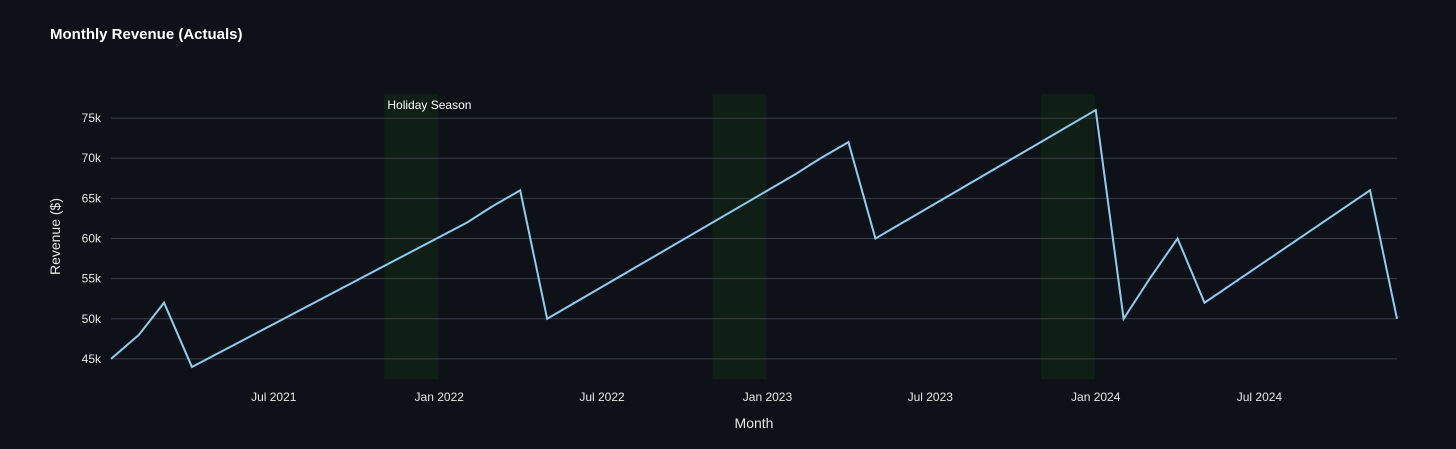  Describe the element at coordinates (754, 423) in the screenshot. I see `x-axis-title: Month` at that location.